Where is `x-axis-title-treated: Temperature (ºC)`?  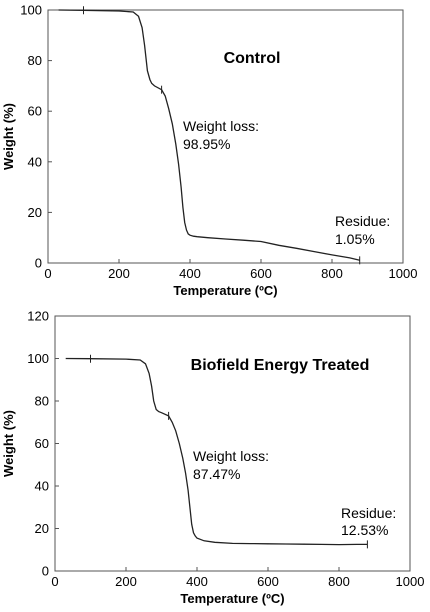
x-axis-title-treated: Temperature (ºC) is located at coordinates (232, 598).